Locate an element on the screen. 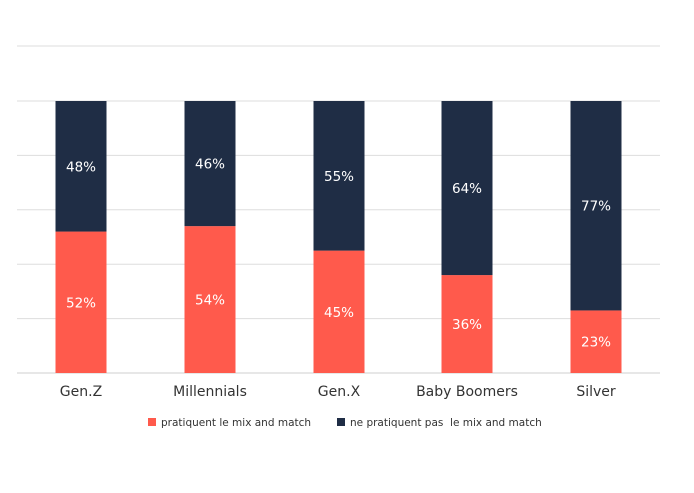  data-label: 55% is located at coordinates (339, 177).